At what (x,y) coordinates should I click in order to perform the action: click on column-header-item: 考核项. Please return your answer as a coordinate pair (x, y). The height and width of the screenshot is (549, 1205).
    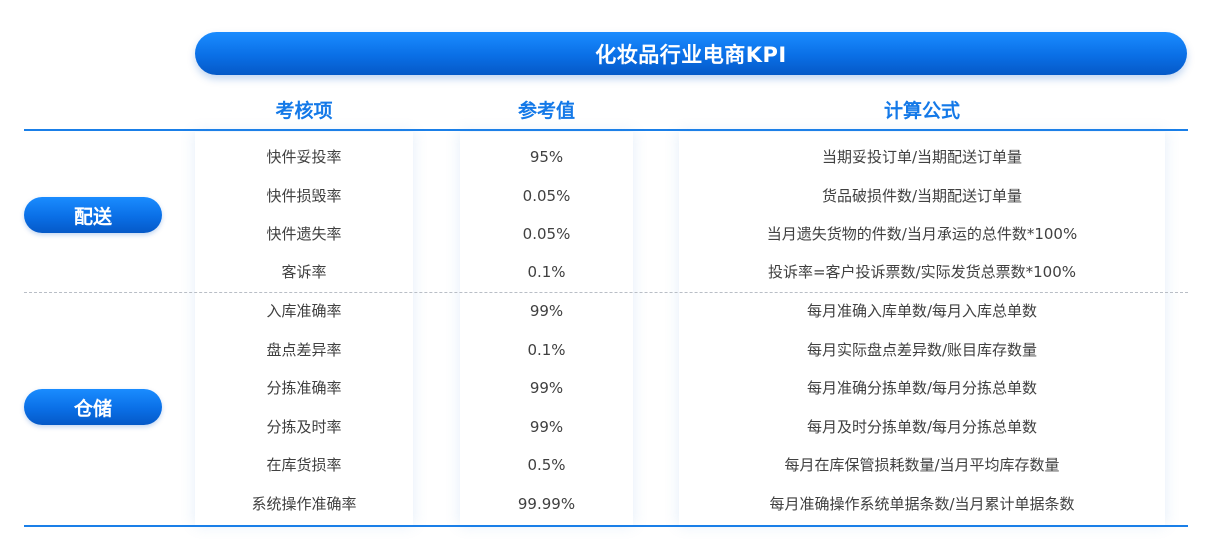
    Looking at the image, I should click on (304, 111).